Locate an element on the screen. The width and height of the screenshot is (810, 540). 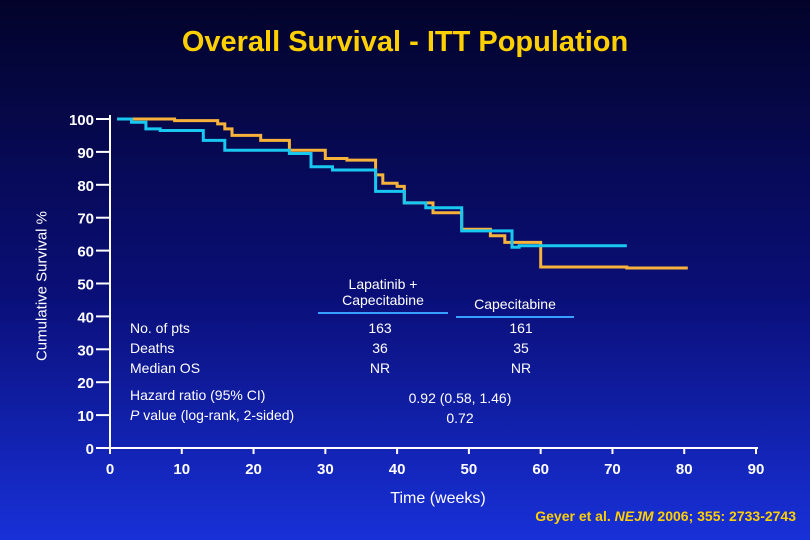
hr-values: 0.92 (0.58, 1.46) 0.72 is located at coordinates (460, 408).